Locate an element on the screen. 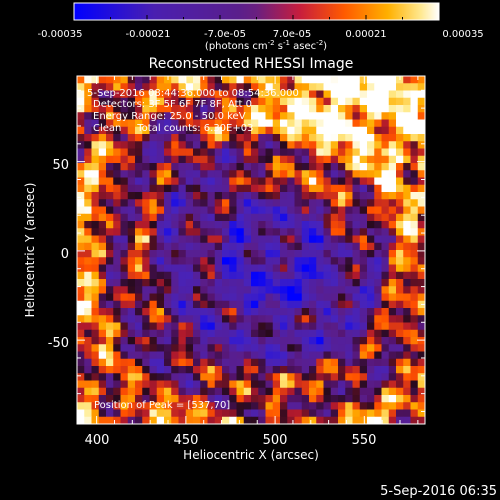 This screenshot has width=500, height=500. colorbar-gradient is located at coordinates (256, 11).